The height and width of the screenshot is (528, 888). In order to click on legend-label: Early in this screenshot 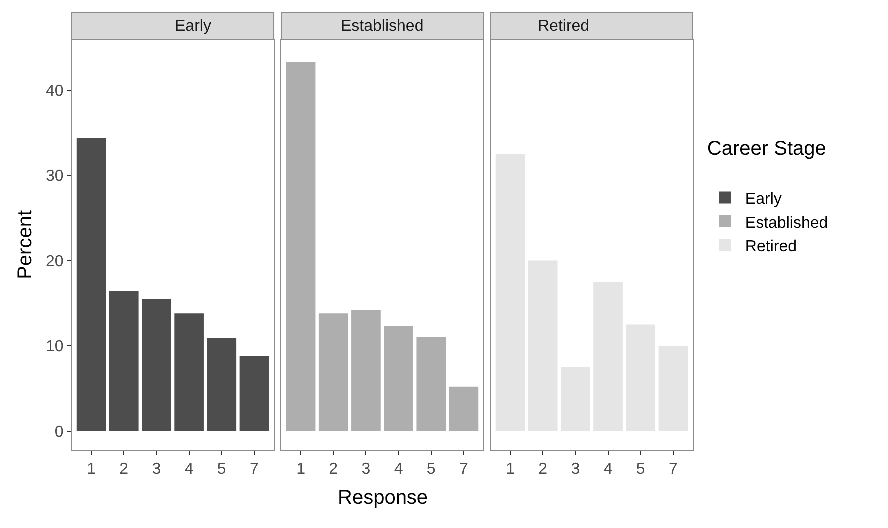, I will do `click(763, 199)`.